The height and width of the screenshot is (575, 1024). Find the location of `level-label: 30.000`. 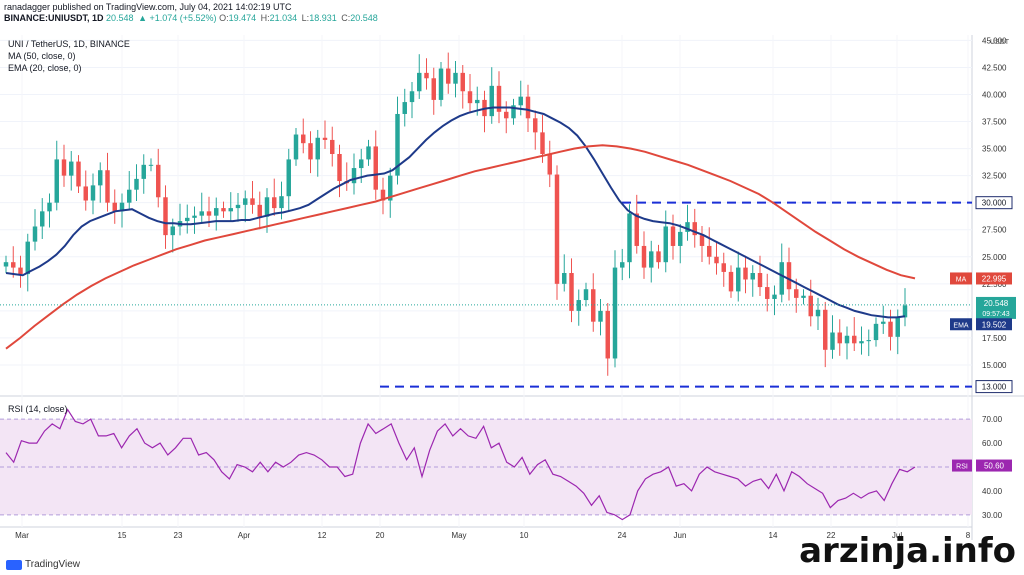

level-label: 30.000 is located at coordinates (994, 203).